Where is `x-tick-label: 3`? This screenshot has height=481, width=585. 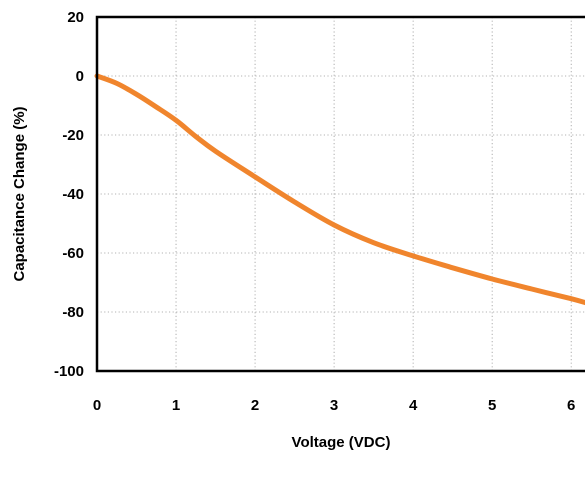
x-tick-label: 3 is located at coordinates (334, 405).